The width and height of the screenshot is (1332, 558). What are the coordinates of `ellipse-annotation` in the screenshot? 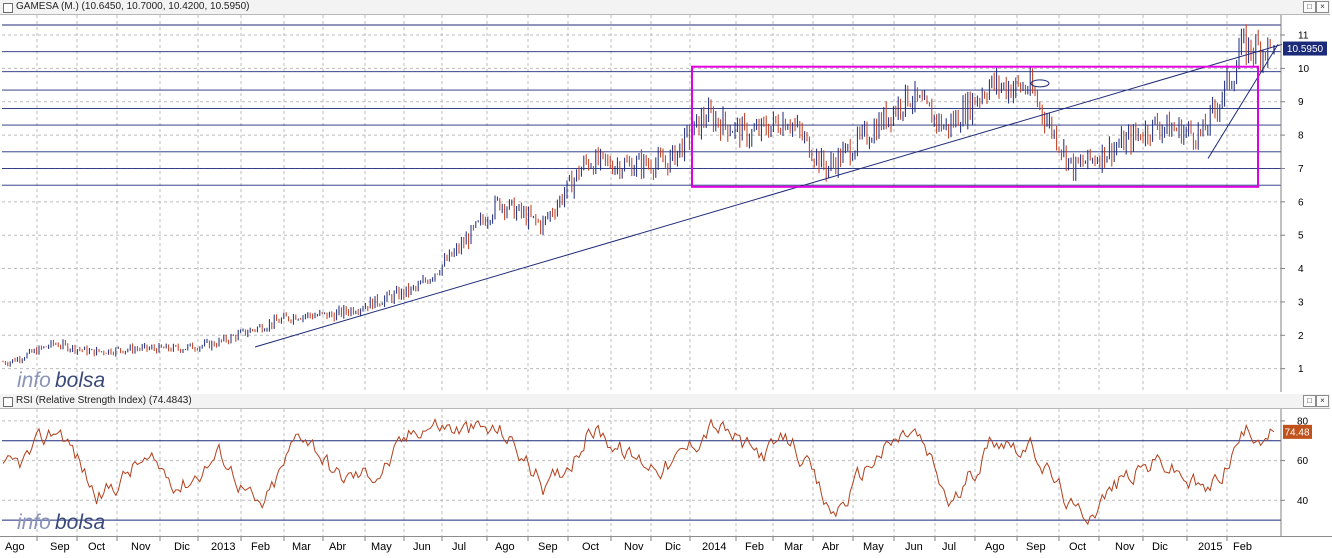 It's located at (1040, 83).